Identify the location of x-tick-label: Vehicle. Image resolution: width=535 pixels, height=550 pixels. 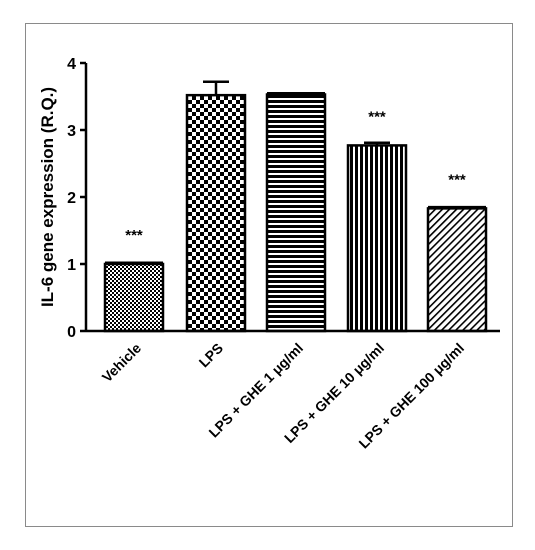
(122, 363).